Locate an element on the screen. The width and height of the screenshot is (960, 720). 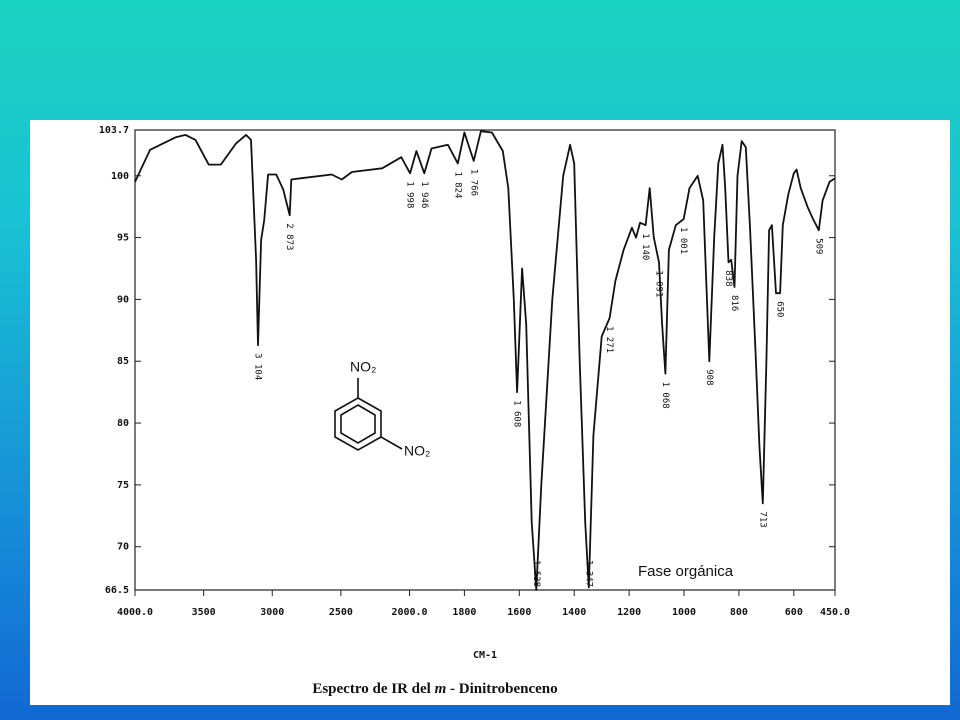
x-tick-label: 4000.0 is located at coordinates (135, 612).